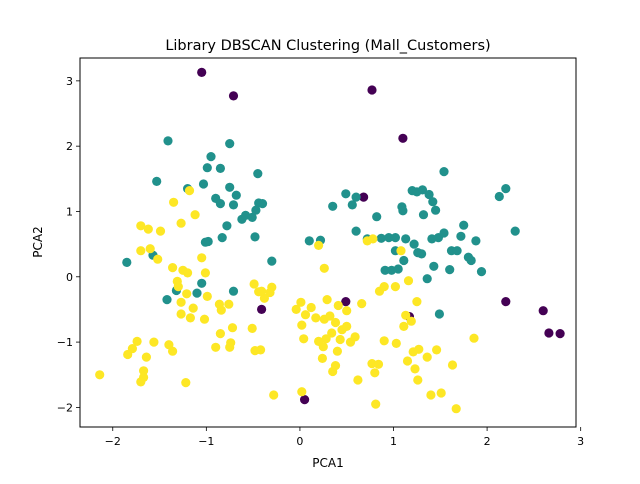  What do you see at coordinates (69, 81) in the screenshot?
I see `y-tick-label: 3` at bounding box center [69, 81].